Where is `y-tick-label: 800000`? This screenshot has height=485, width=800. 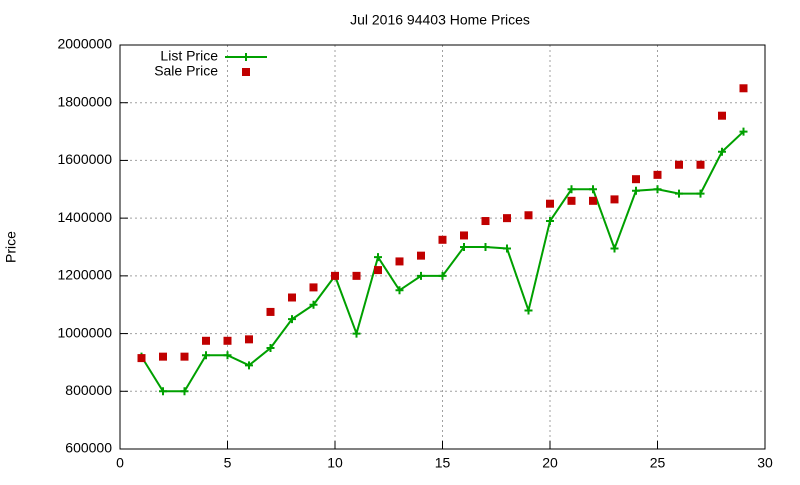 y-tick-label: 800000 is located at coordinates (88, 390).